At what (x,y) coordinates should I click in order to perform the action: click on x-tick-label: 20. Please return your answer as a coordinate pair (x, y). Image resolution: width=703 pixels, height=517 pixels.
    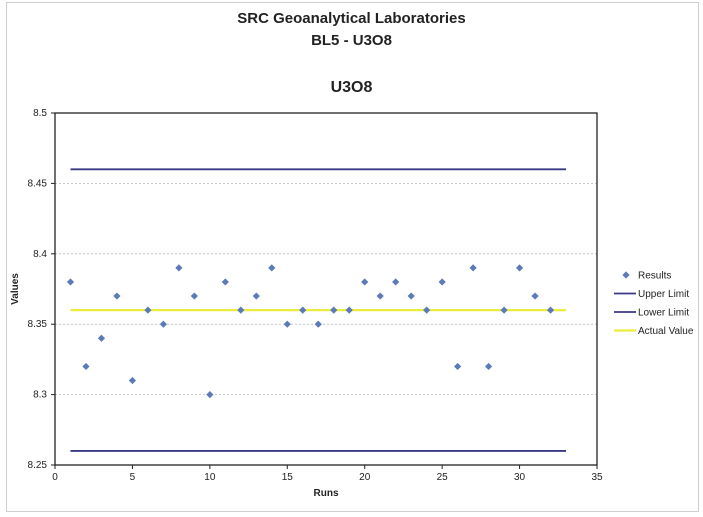
    Looking at the image, I should click on (365, 477).